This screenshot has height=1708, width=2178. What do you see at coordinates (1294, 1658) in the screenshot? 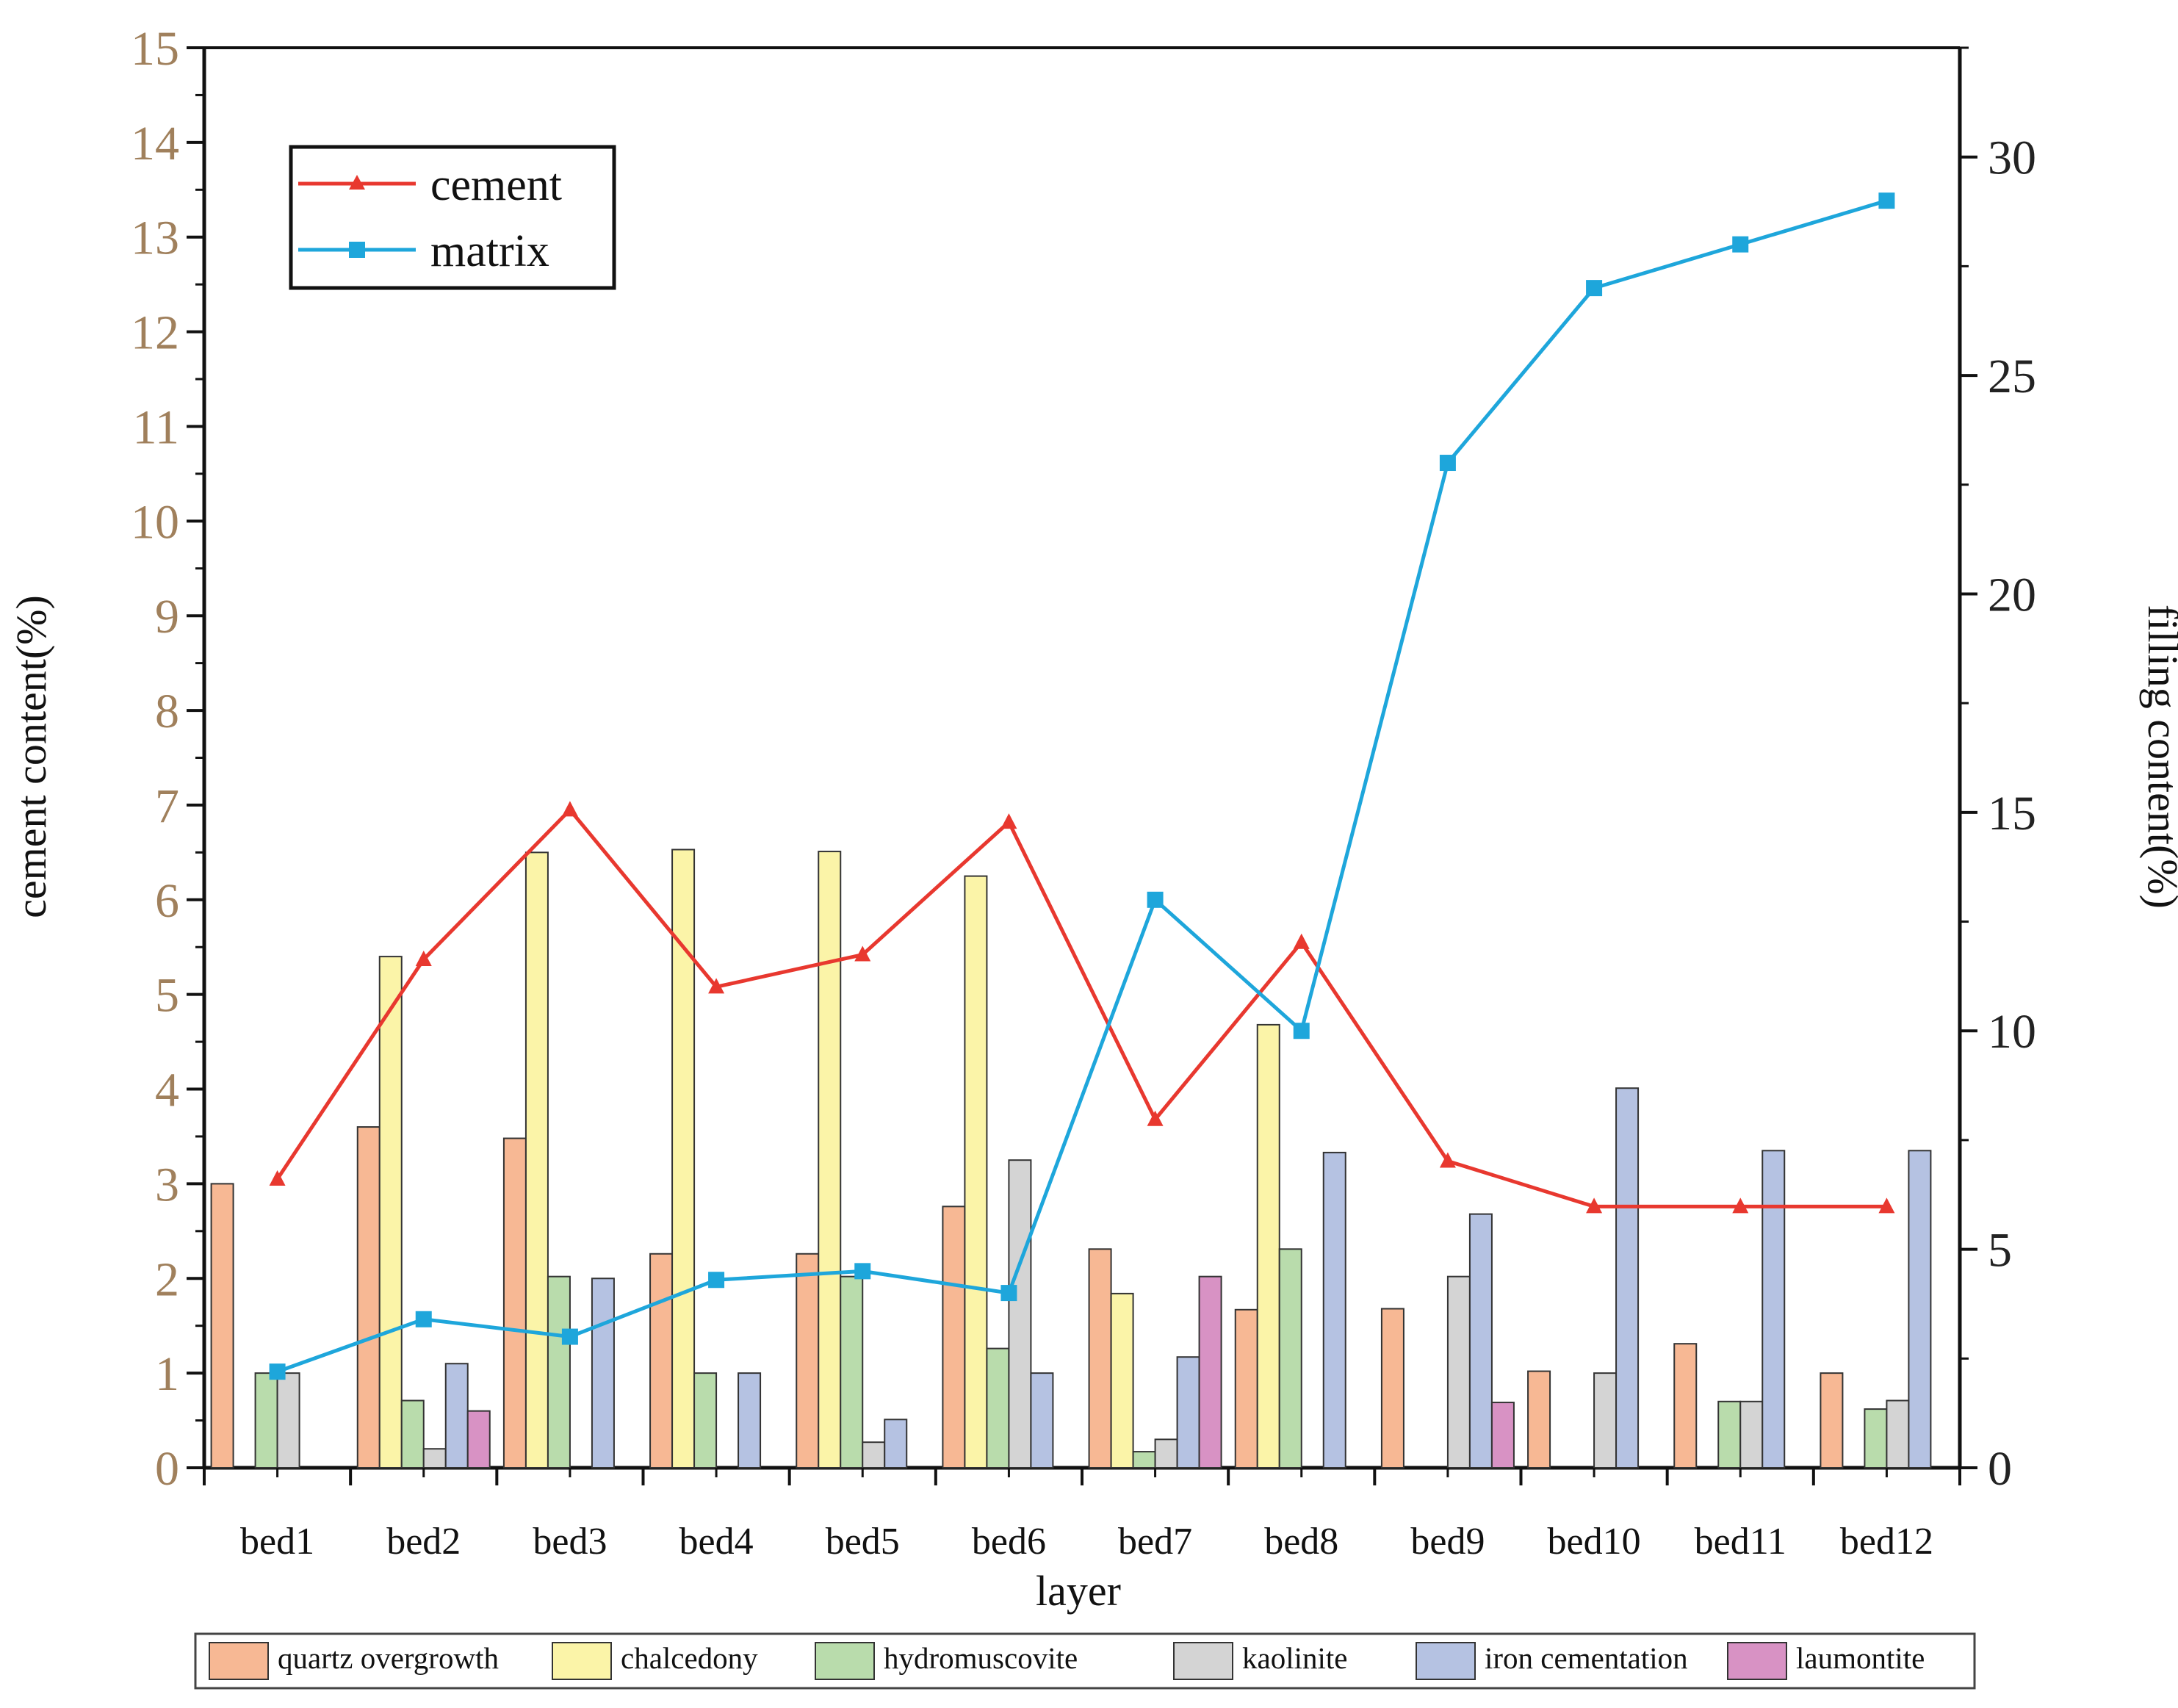
I see `bar-legend-label-kaolinite: kaolinite` at bounding box center [1294, 1658].